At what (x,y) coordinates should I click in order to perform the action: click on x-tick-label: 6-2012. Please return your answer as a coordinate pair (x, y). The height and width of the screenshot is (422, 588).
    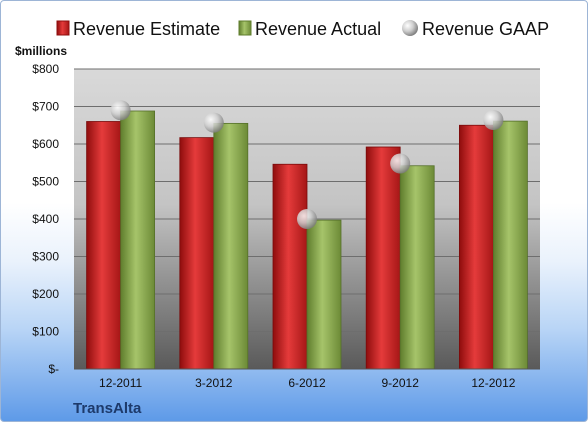
    Looking at the image, I should click on (307, 383).